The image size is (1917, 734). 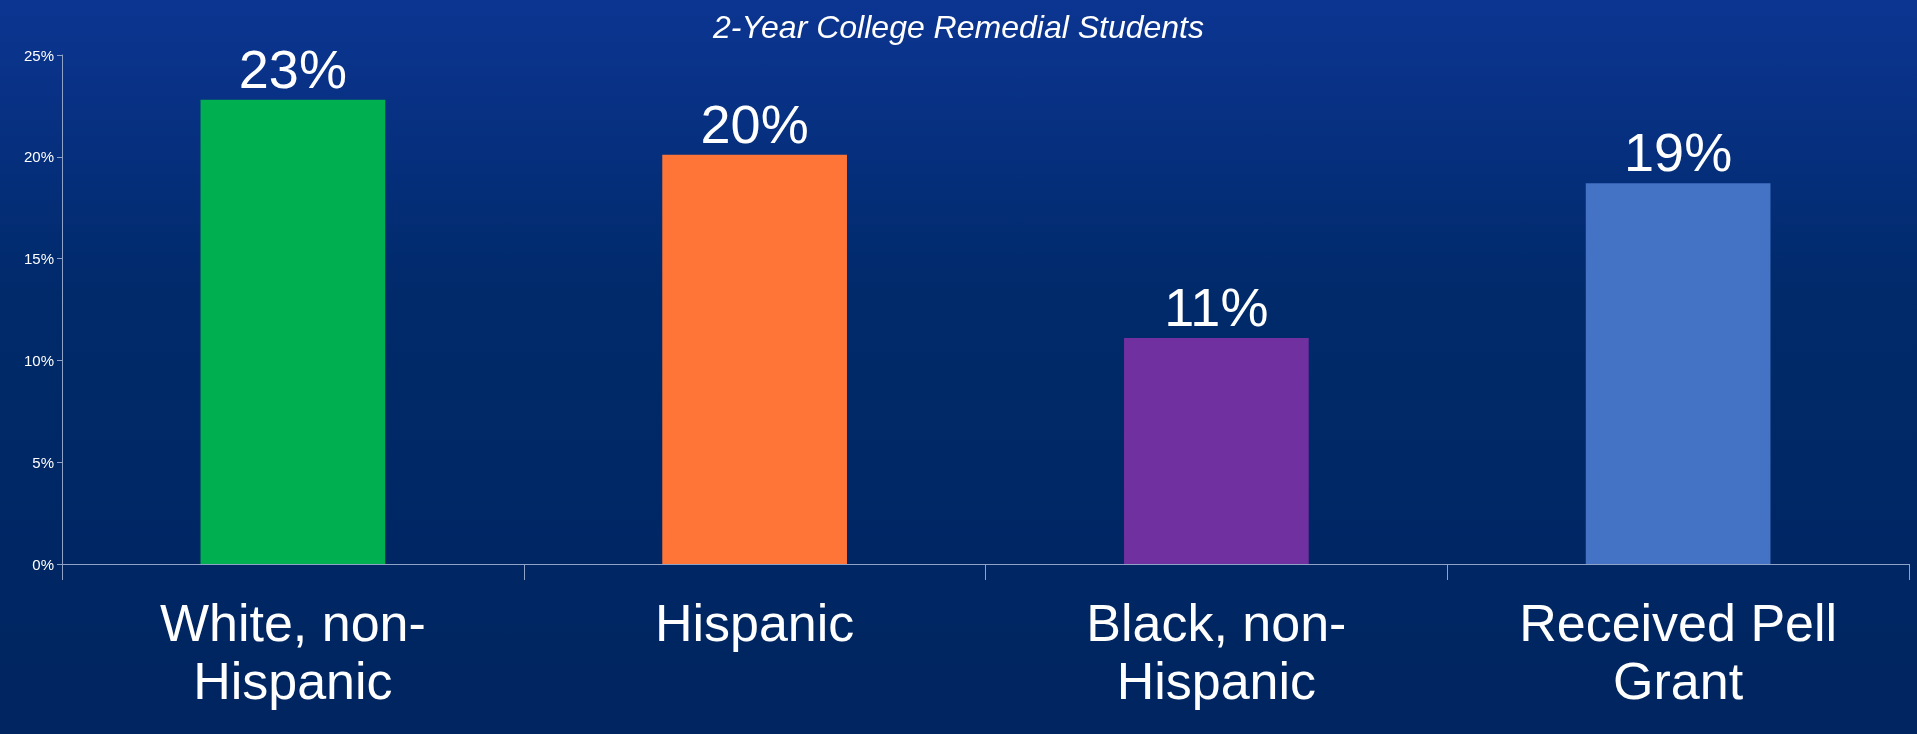 I want to click on chart-title: 2-Year College Remedial Students, so click(x=958, y=27).